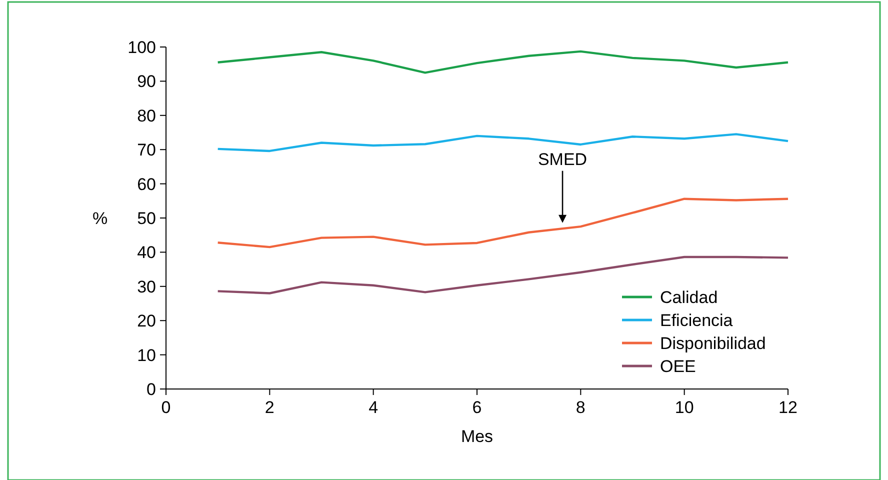 This screenshot has height=480, width=888. Describe the element at coordinates (581, 407) in the screenshot. I see `x-tick-label: 8` at that location.